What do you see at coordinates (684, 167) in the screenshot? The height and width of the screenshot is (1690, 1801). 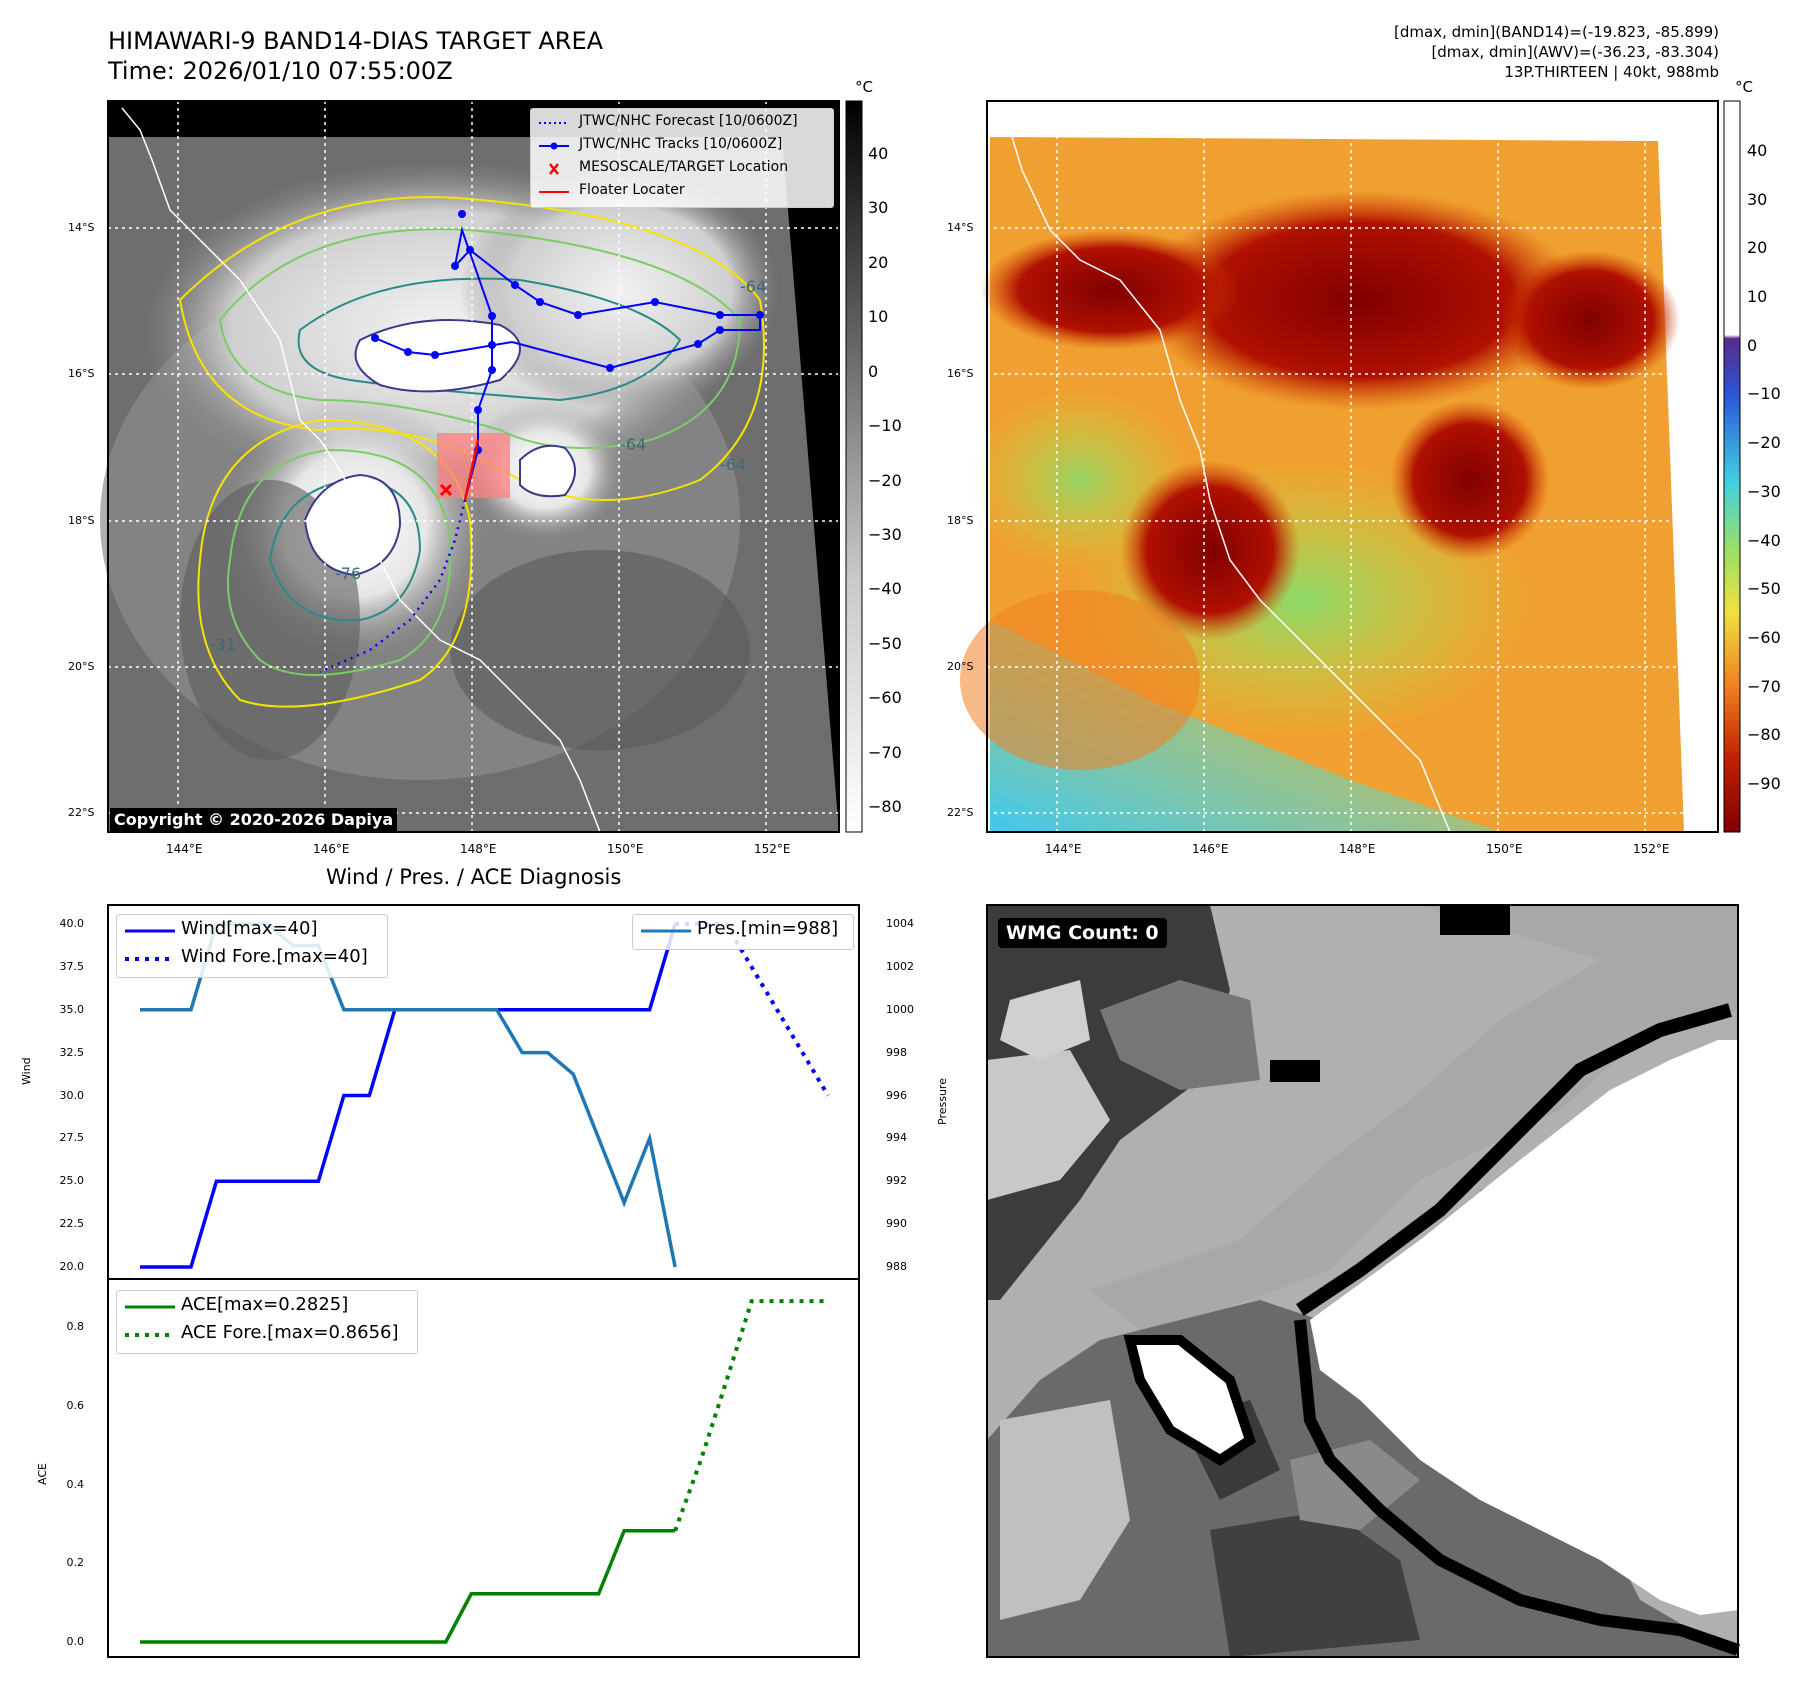 I see `legend-label: MESOSCALE/TARGET Location` at bounding box center [684, 167].